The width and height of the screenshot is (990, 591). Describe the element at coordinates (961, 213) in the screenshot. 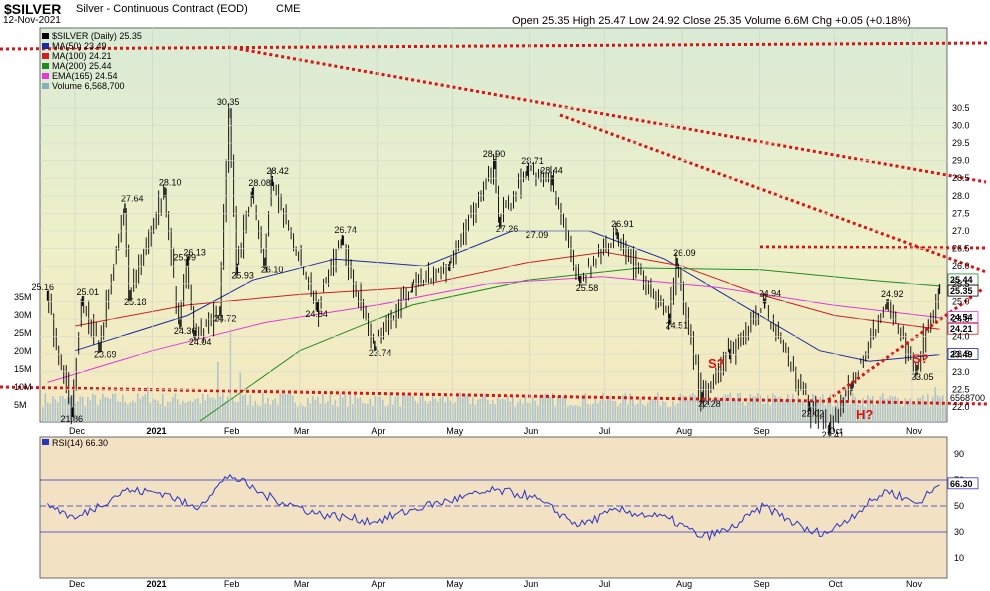

I see `price-tick-label: 27.5` at that location.